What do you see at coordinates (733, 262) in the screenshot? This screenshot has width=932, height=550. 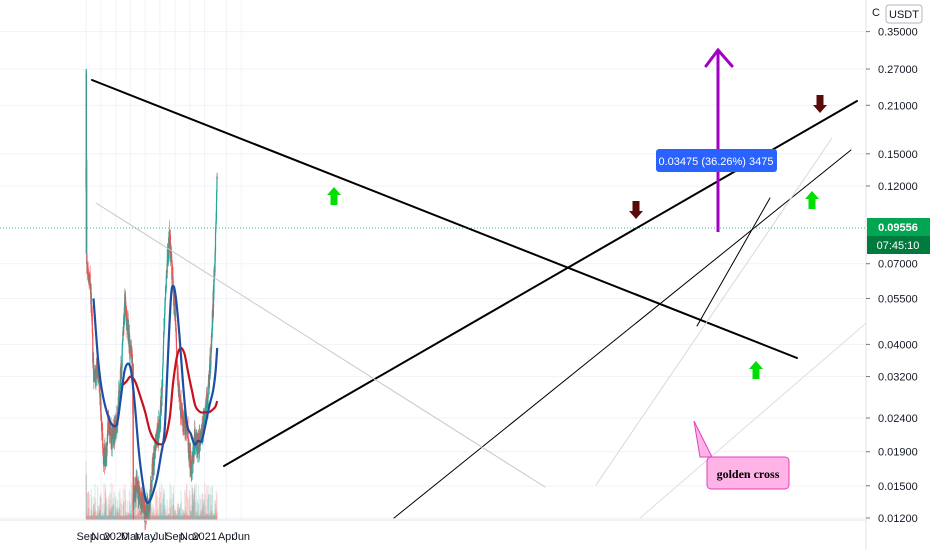 I see `steep-support-line` at bounding box center [733, 262].